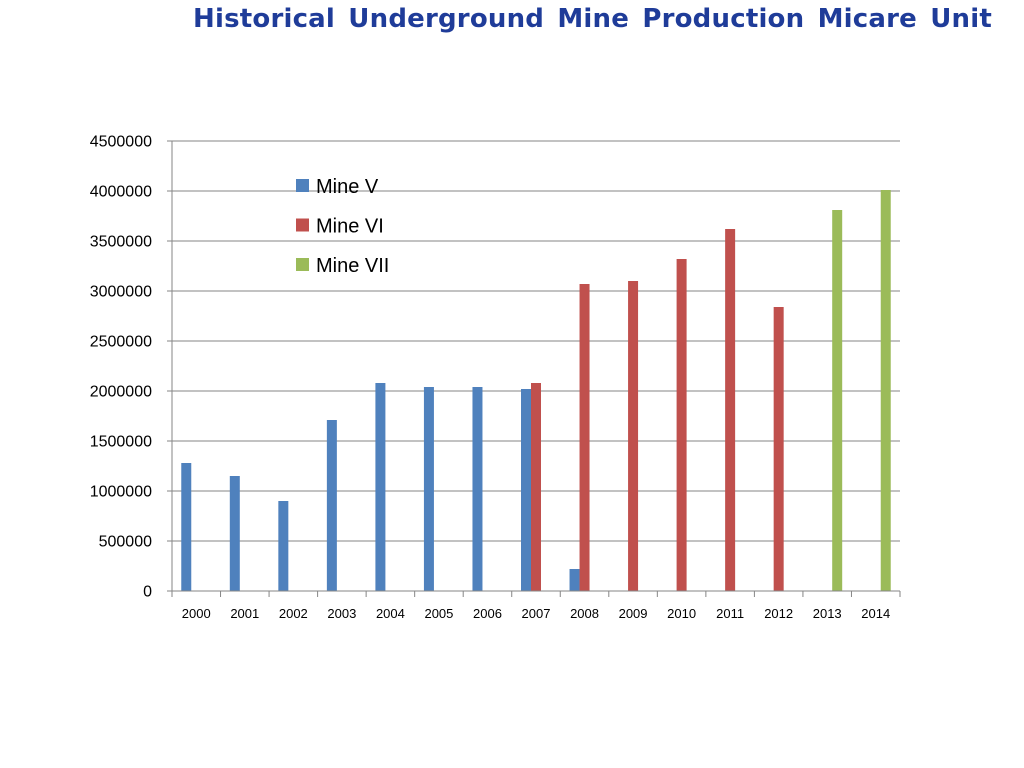  What do you see at coordinates (536, 613) in the screenshot?
I see `x-tick-label: 2007` at bounding box center [536, 613].